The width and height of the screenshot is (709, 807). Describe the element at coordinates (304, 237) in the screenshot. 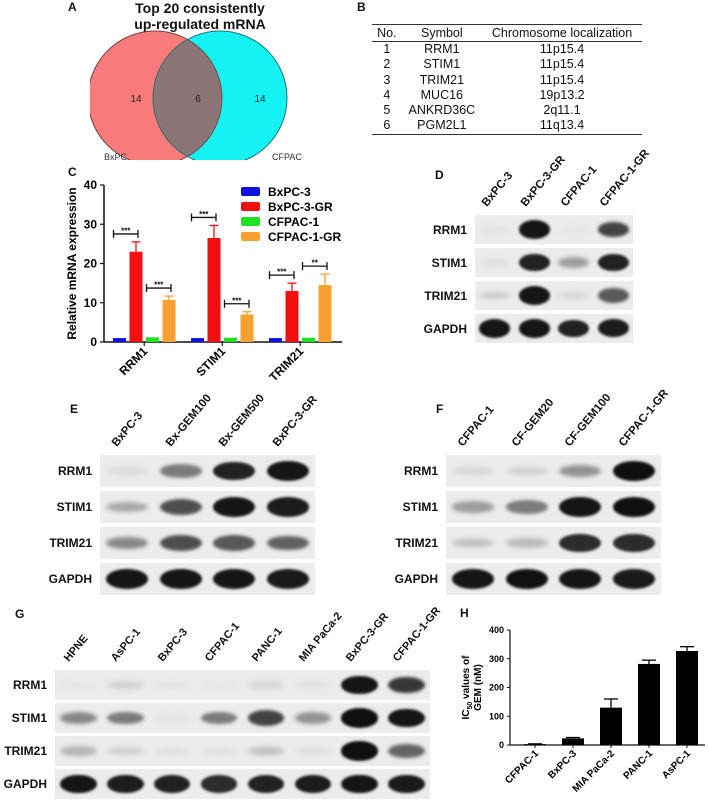

I see `legend-label: CFPAC-1-GR` at that location.